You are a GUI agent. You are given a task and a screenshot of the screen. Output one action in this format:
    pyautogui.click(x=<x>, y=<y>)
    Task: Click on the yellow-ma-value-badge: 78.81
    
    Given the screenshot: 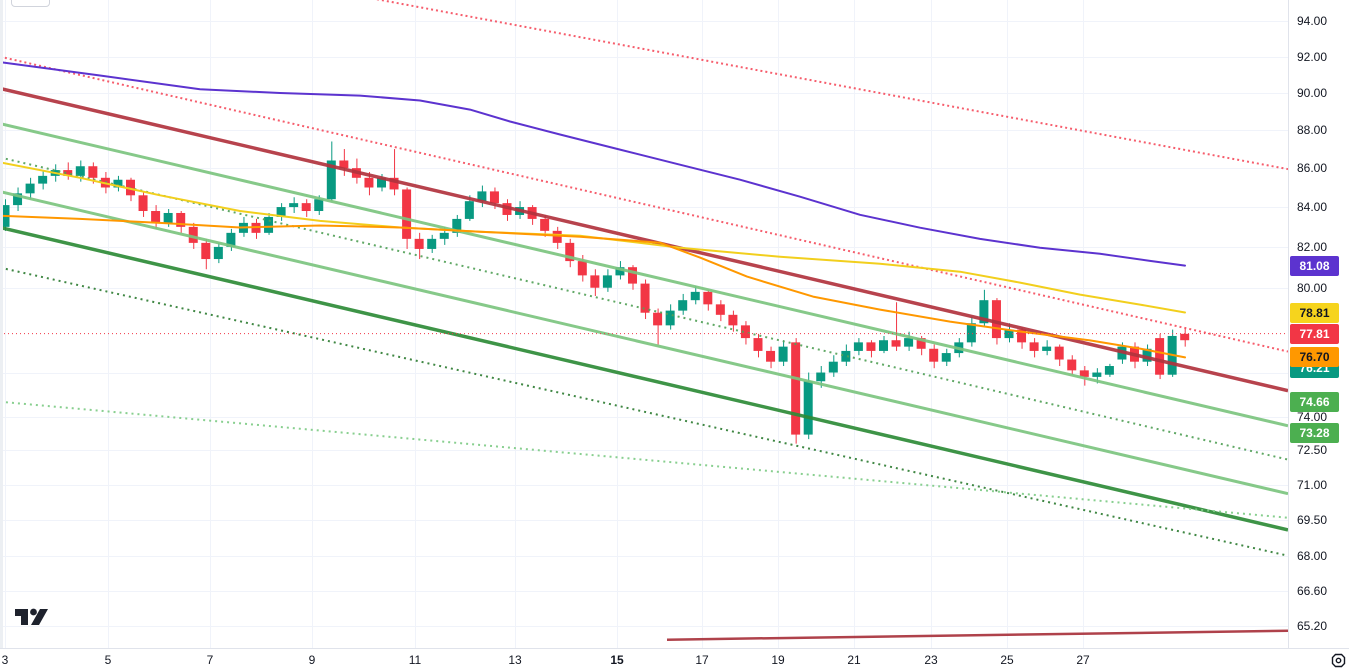 What is the action you would take?
    pyautogui.click(x=1314, y=312)
    